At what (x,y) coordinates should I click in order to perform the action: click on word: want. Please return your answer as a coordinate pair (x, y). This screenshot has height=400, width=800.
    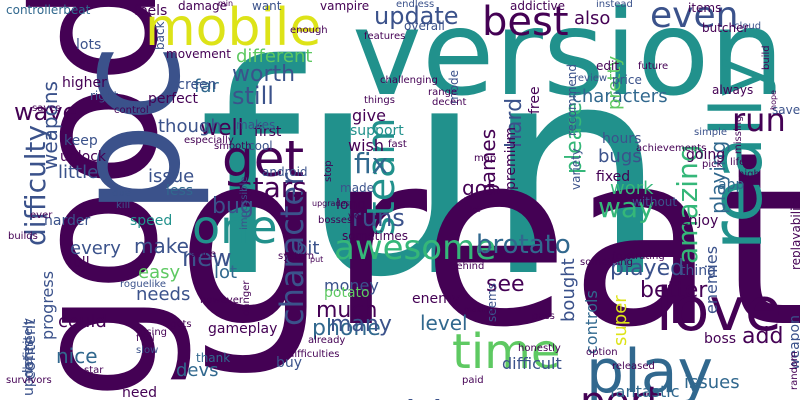
    Looking at the image, I should click on (267, 6).